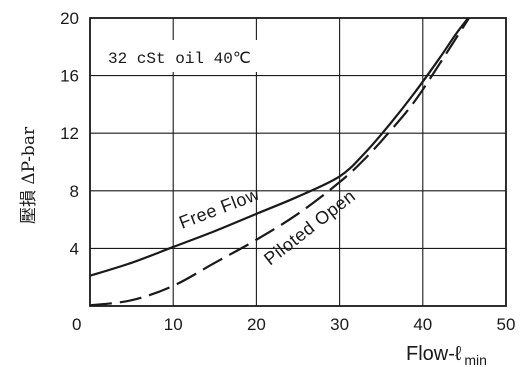 The width and height of the screenshot is (522, 367). Describe the element at coordinates (506, 324) in the screenshot. I see `x-tick-label: 50` at that location.